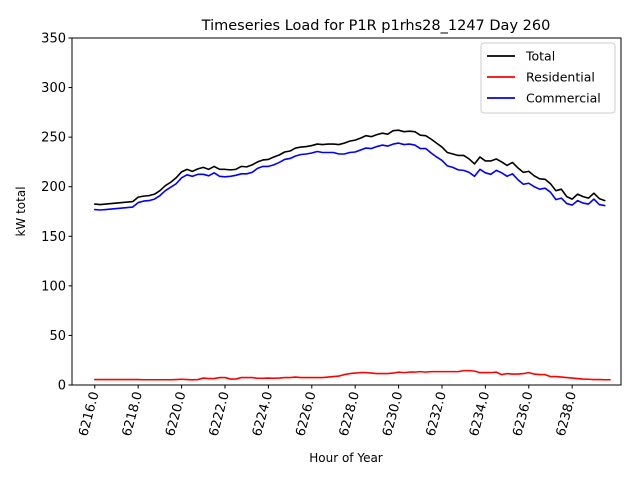  I want to click on series-line-commercial, so click(349, 176).